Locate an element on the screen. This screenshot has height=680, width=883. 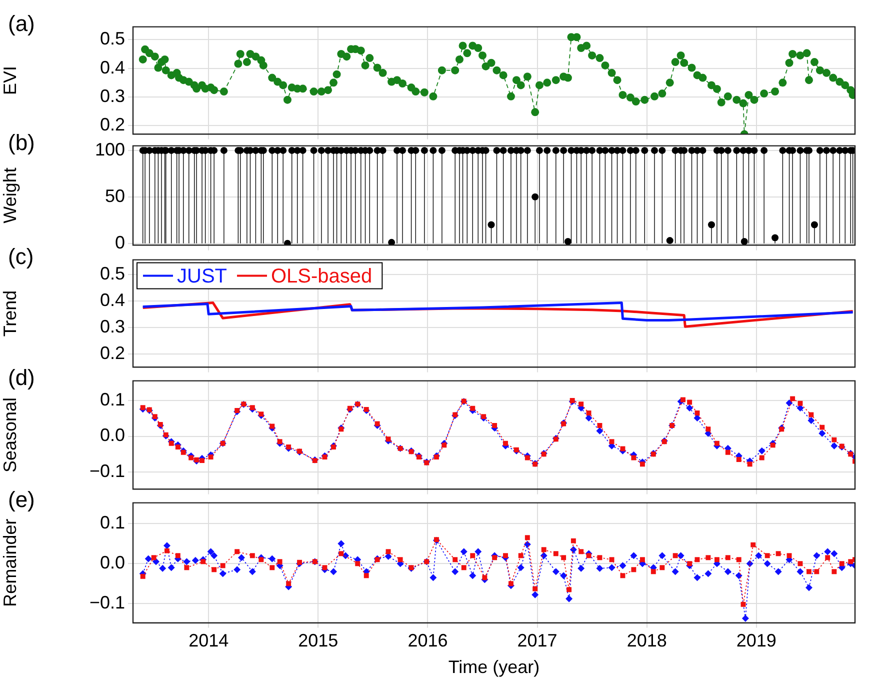
x-tick-label: 2017 is located at coordinates (537, 640).